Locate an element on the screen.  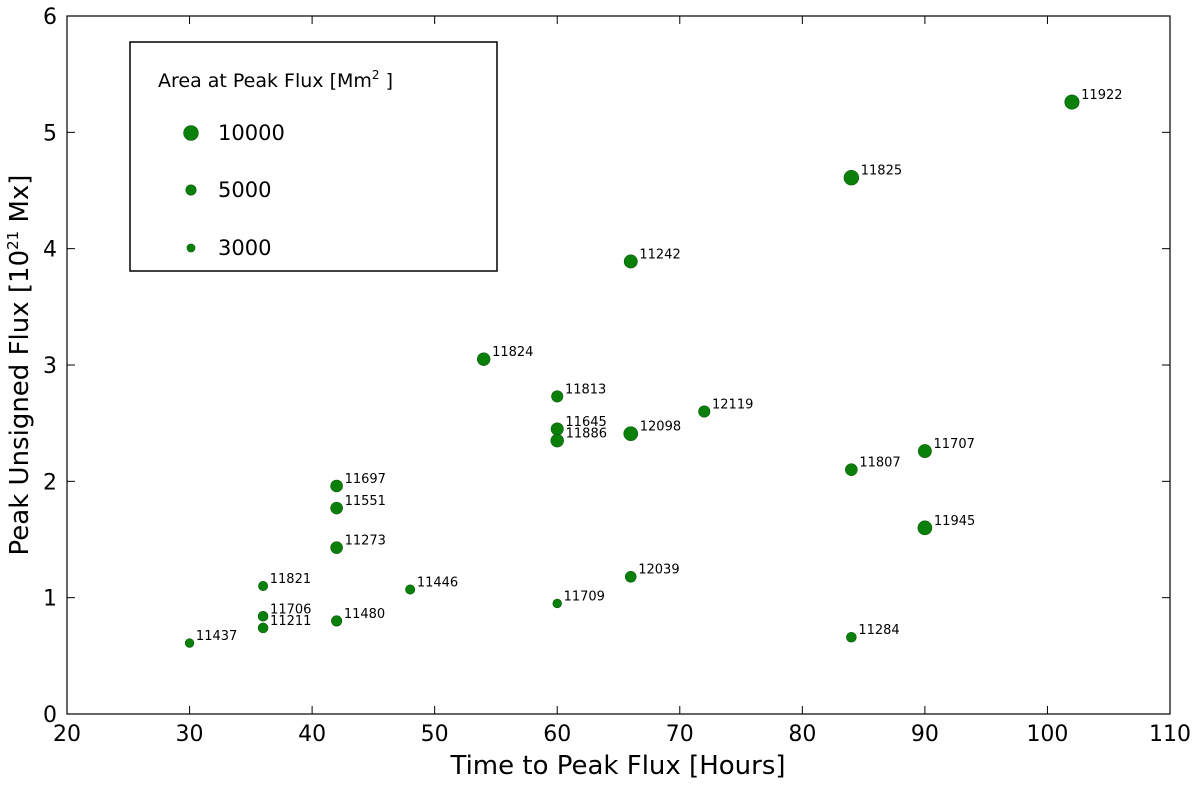
y-axis-label: Peak Unsigned Flux [1021 Mx] is located at coordinates (19, 365).